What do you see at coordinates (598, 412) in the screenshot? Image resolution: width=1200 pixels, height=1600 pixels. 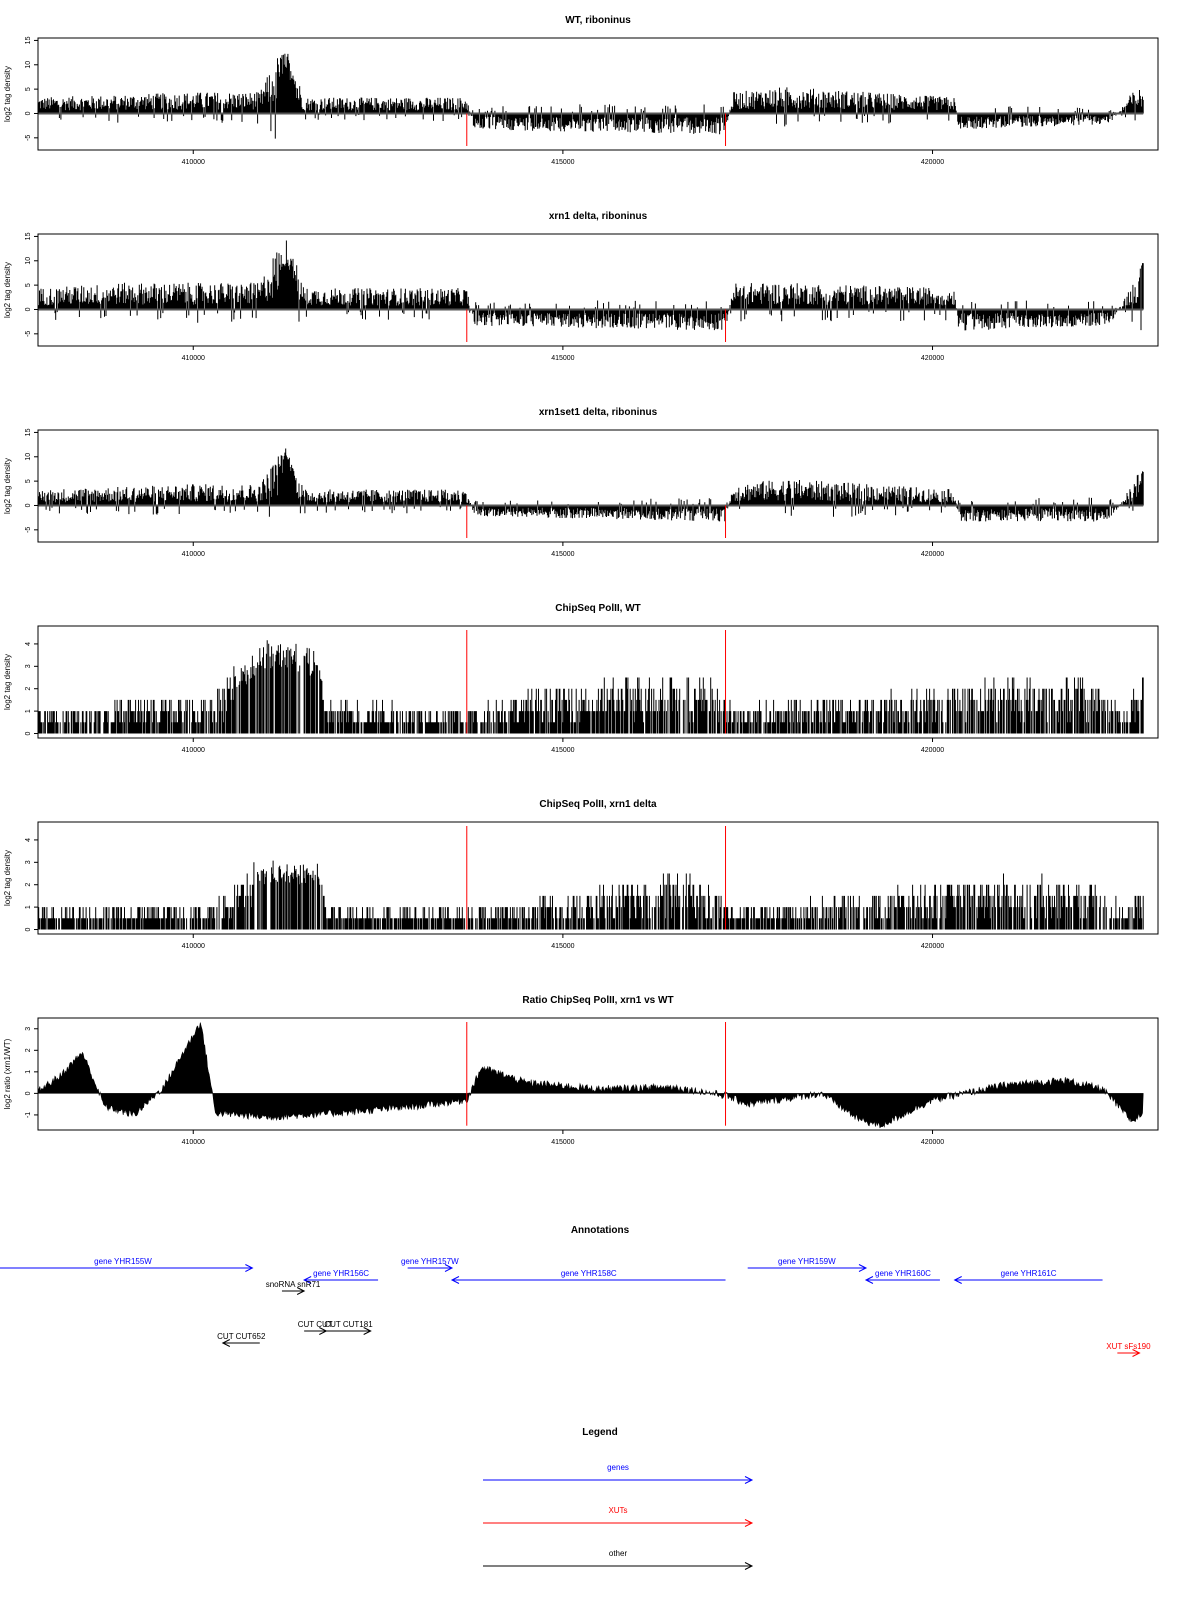 I see `panel-title: xrn1set1 delta, riboninus` at bounding box center [598, 412].